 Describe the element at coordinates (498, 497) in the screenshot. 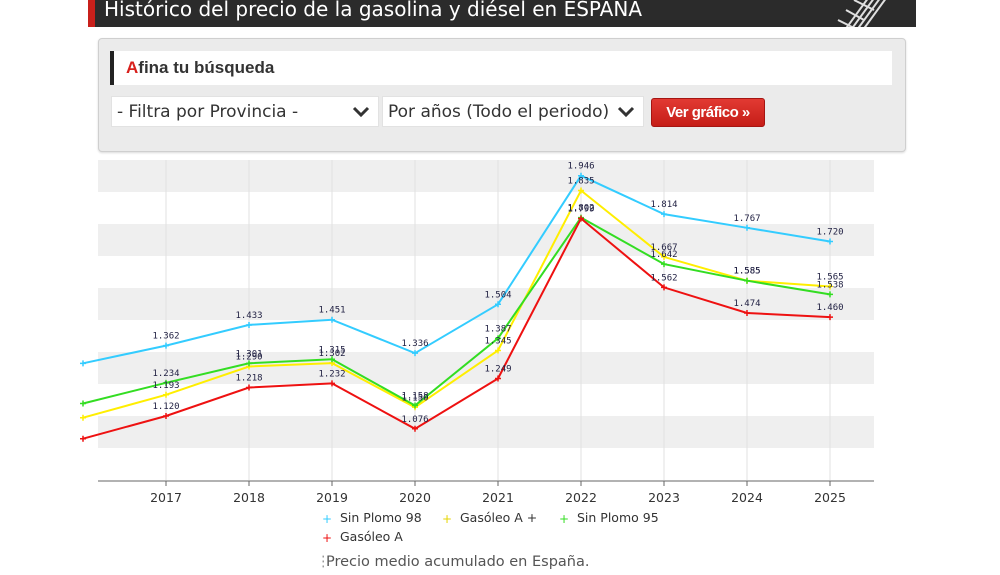

I see `x-tick-label: 2021` at that location.